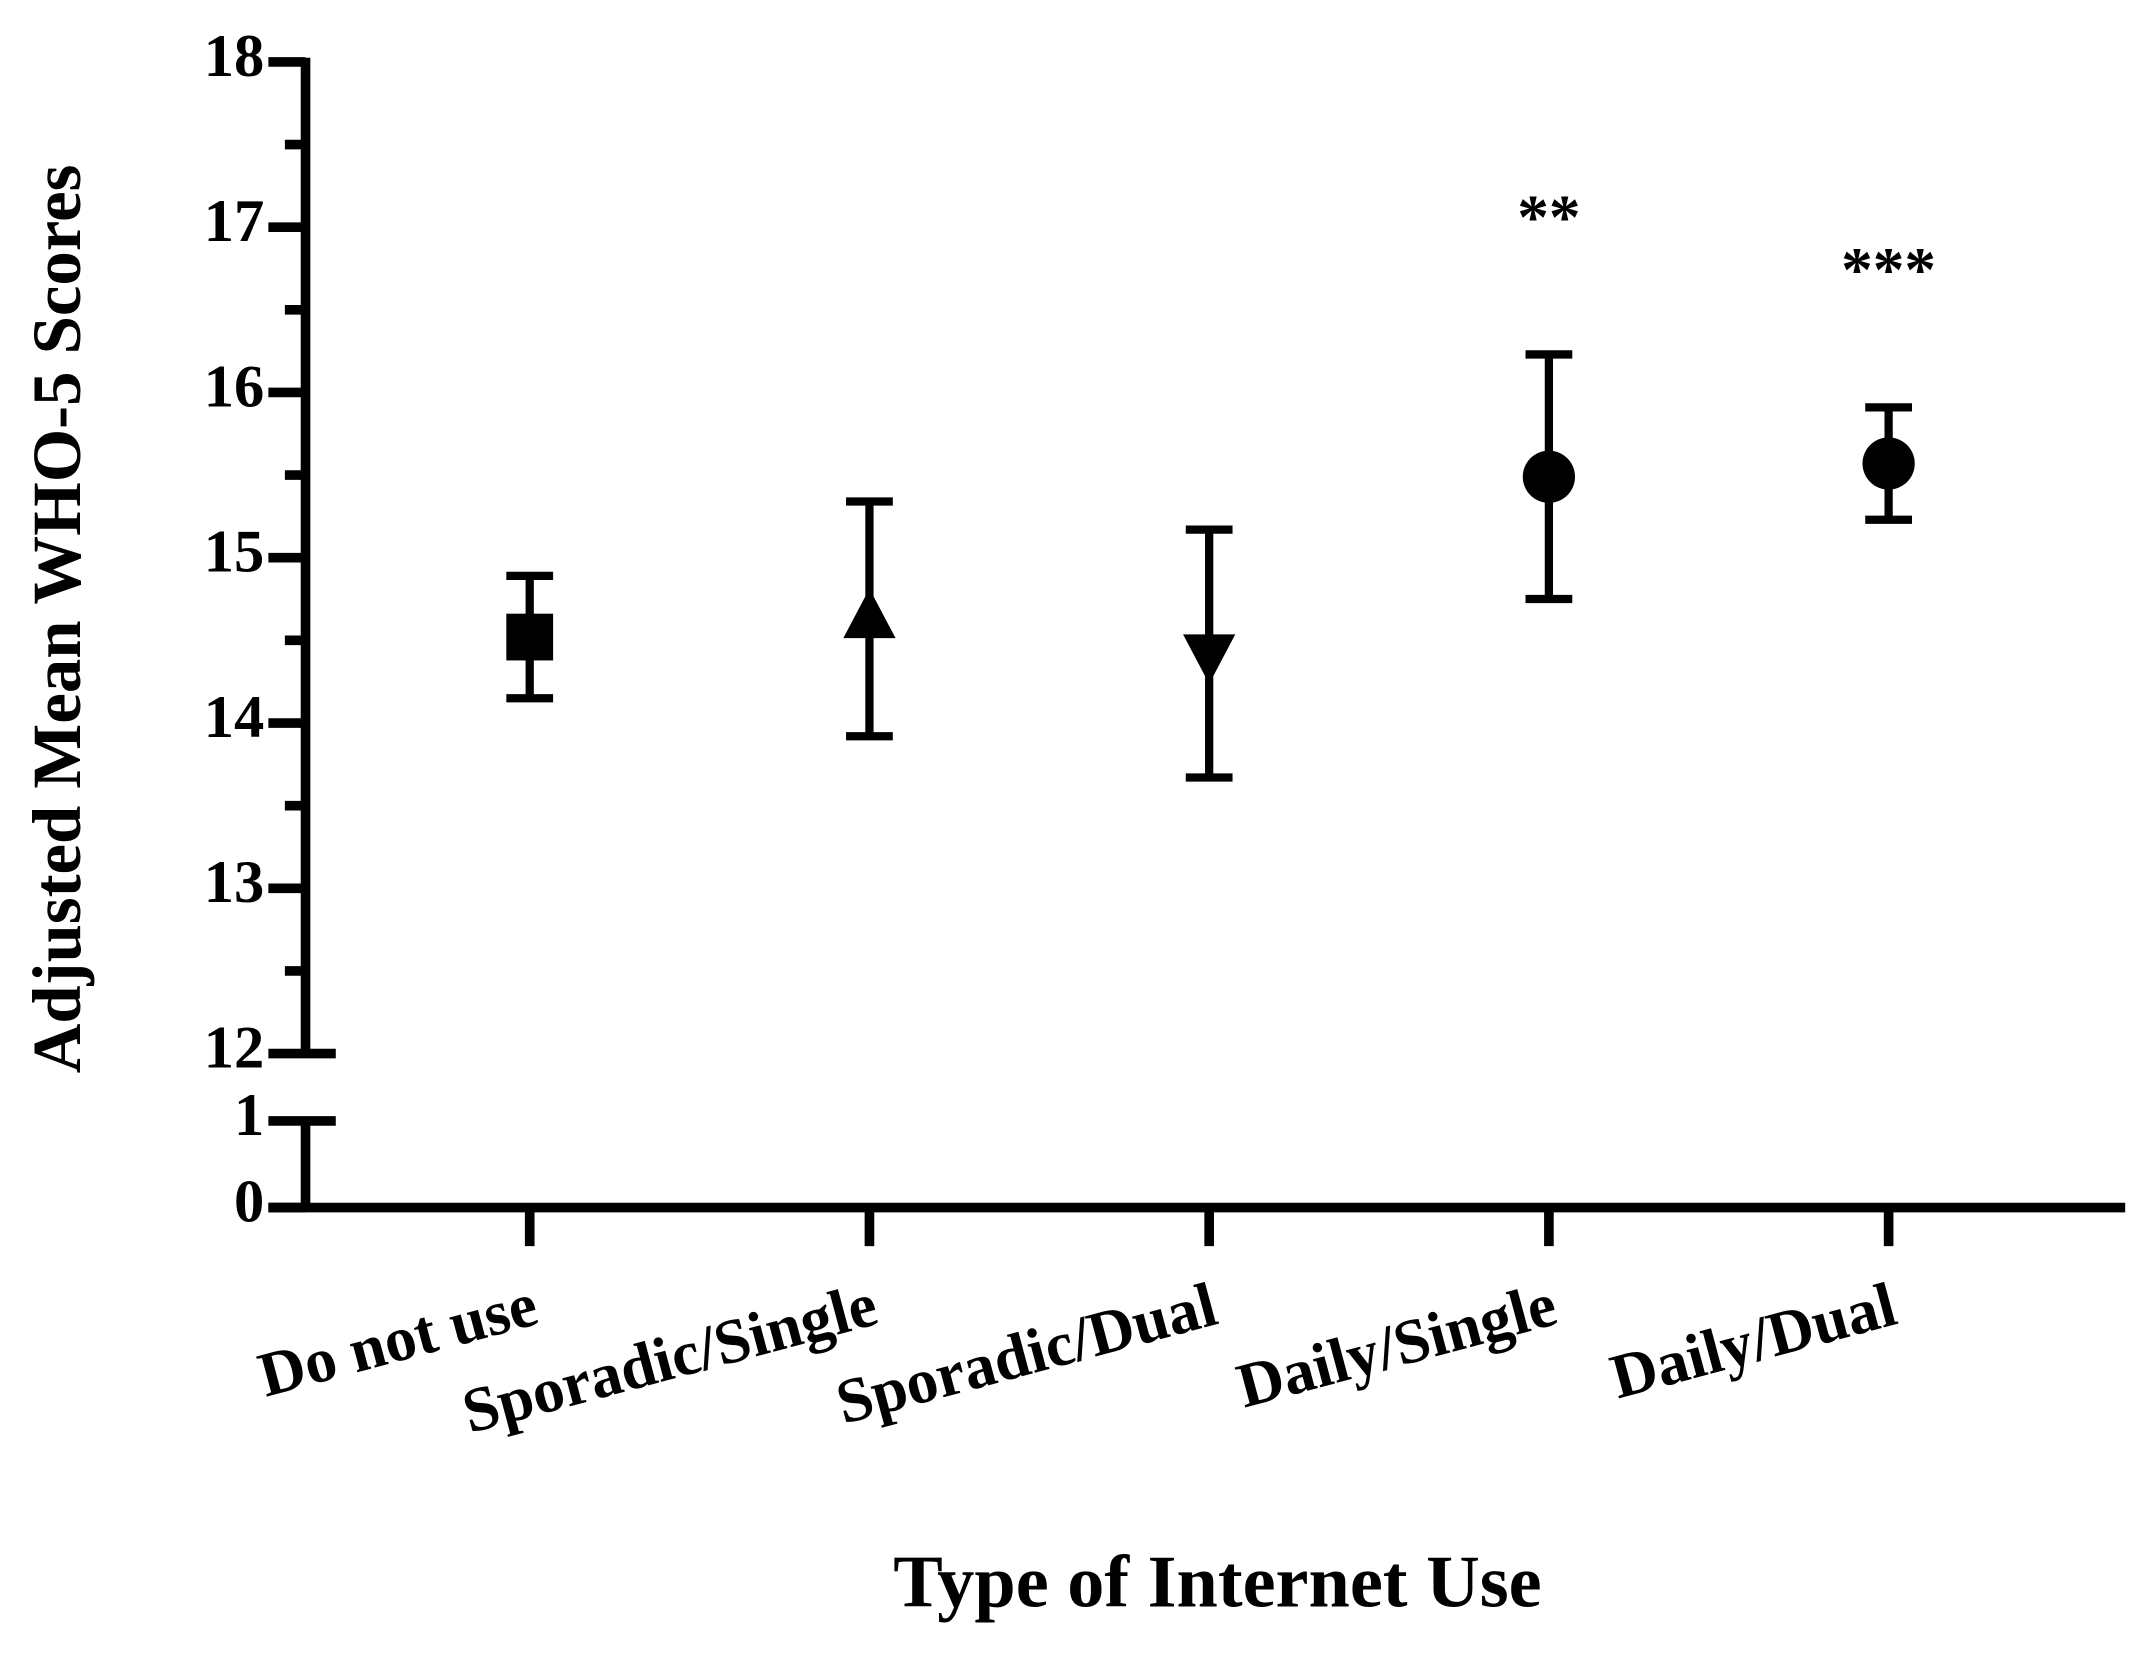  I want to click on y-tick-label: 14, so click(234, 717).